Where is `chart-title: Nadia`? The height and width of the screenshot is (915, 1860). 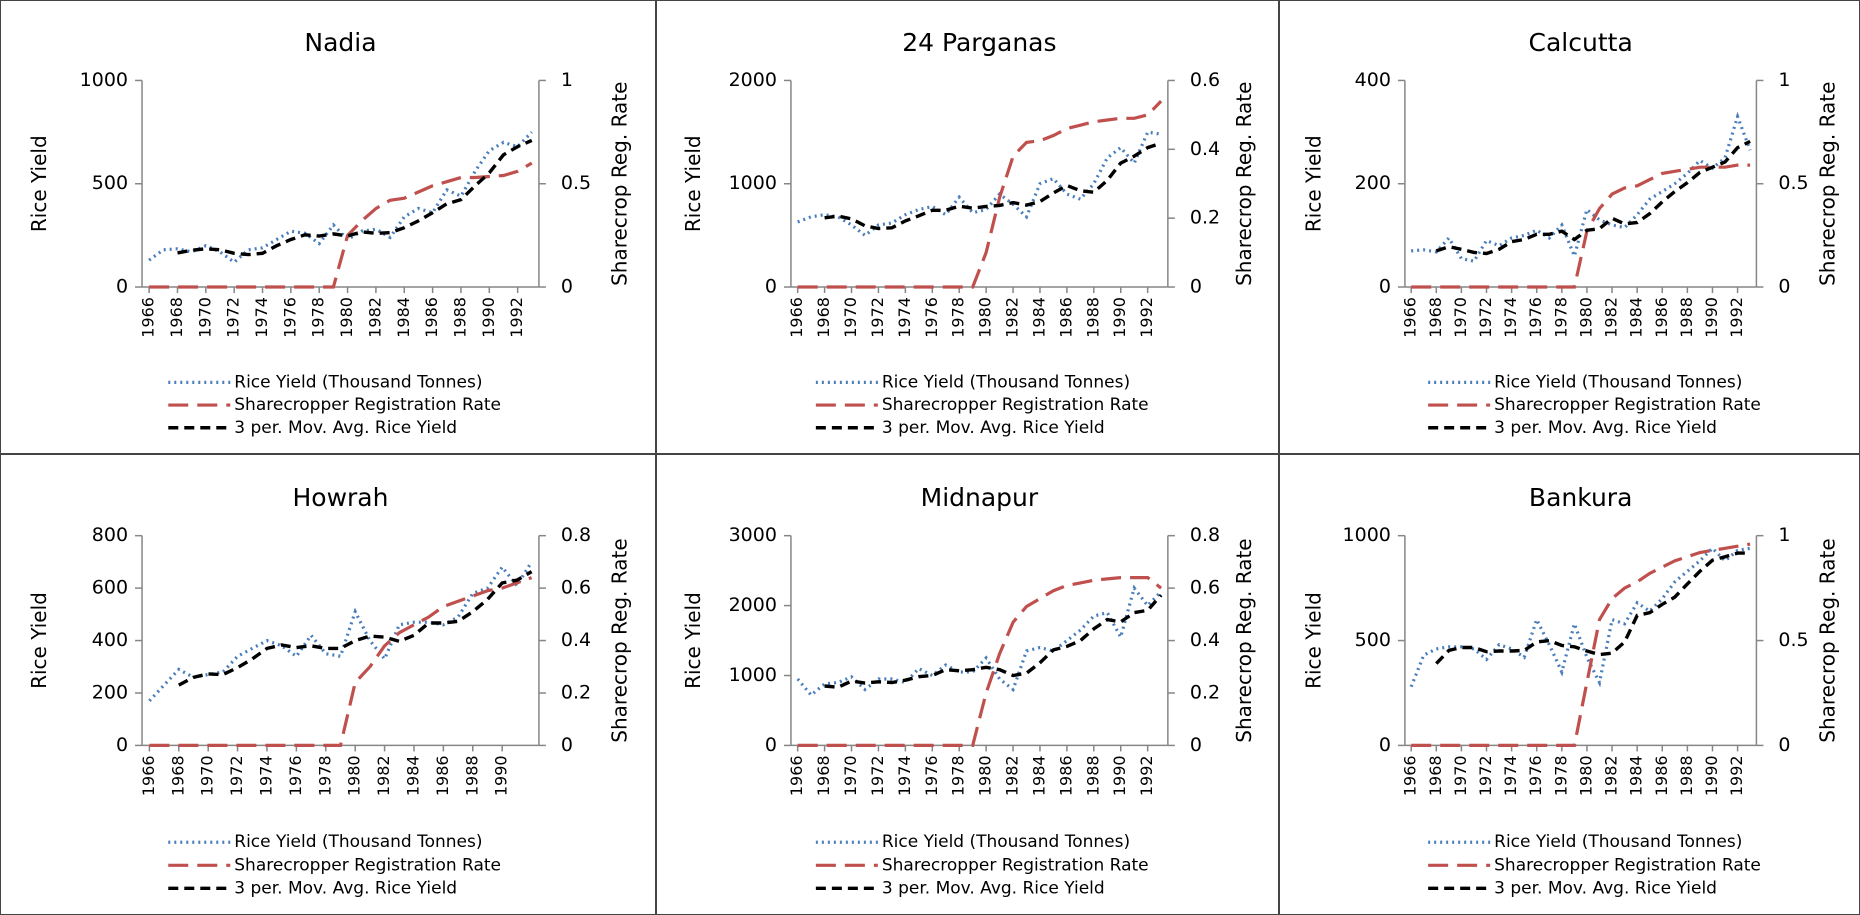
chart-title: Nadia is located at coordinates (340, 42).